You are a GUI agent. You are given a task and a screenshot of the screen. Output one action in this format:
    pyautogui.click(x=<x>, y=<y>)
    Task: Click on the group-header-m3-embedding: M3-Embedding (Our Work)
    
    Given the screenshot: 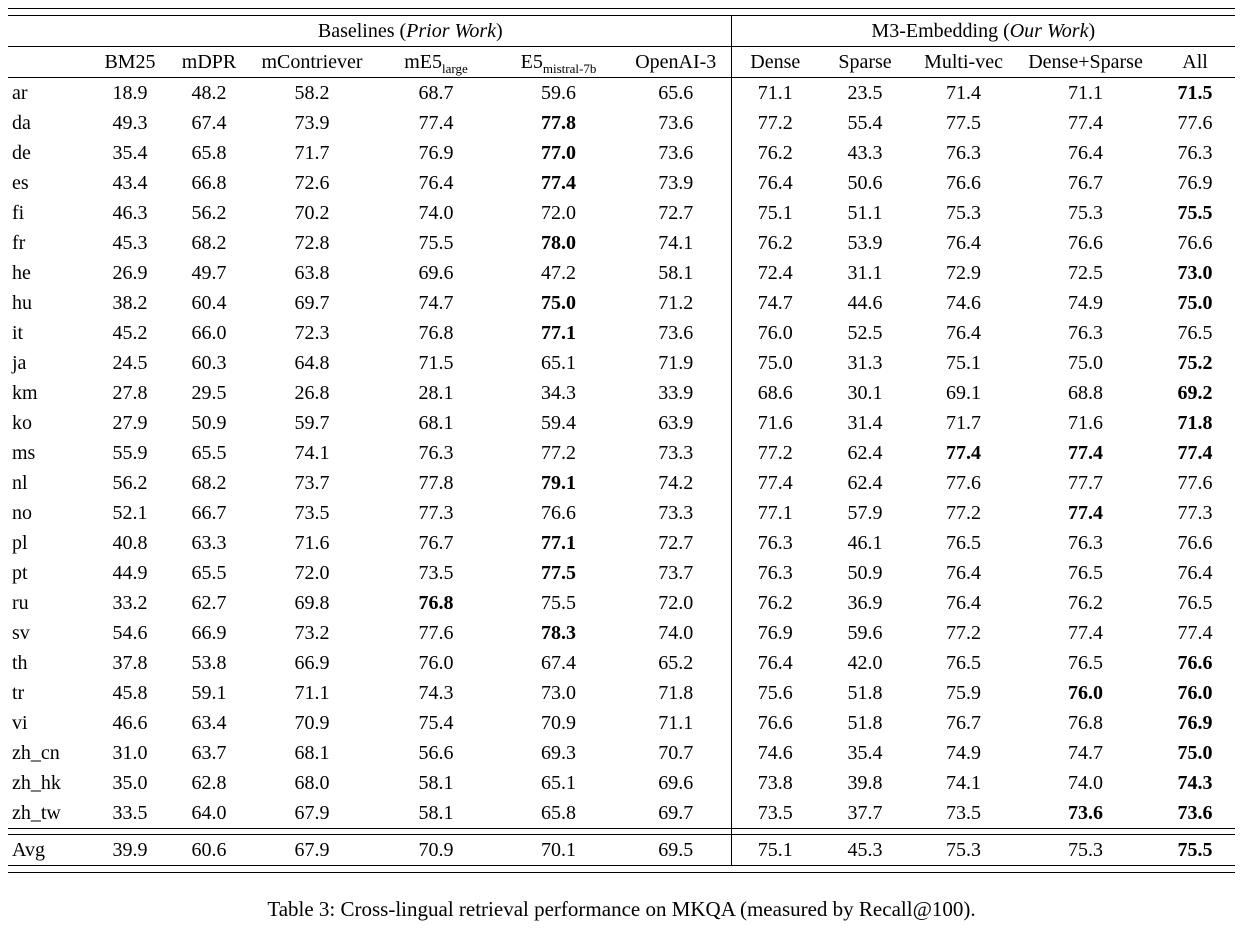 What is the action you would take?
    pyautogui.click(x=983, y=31)
    